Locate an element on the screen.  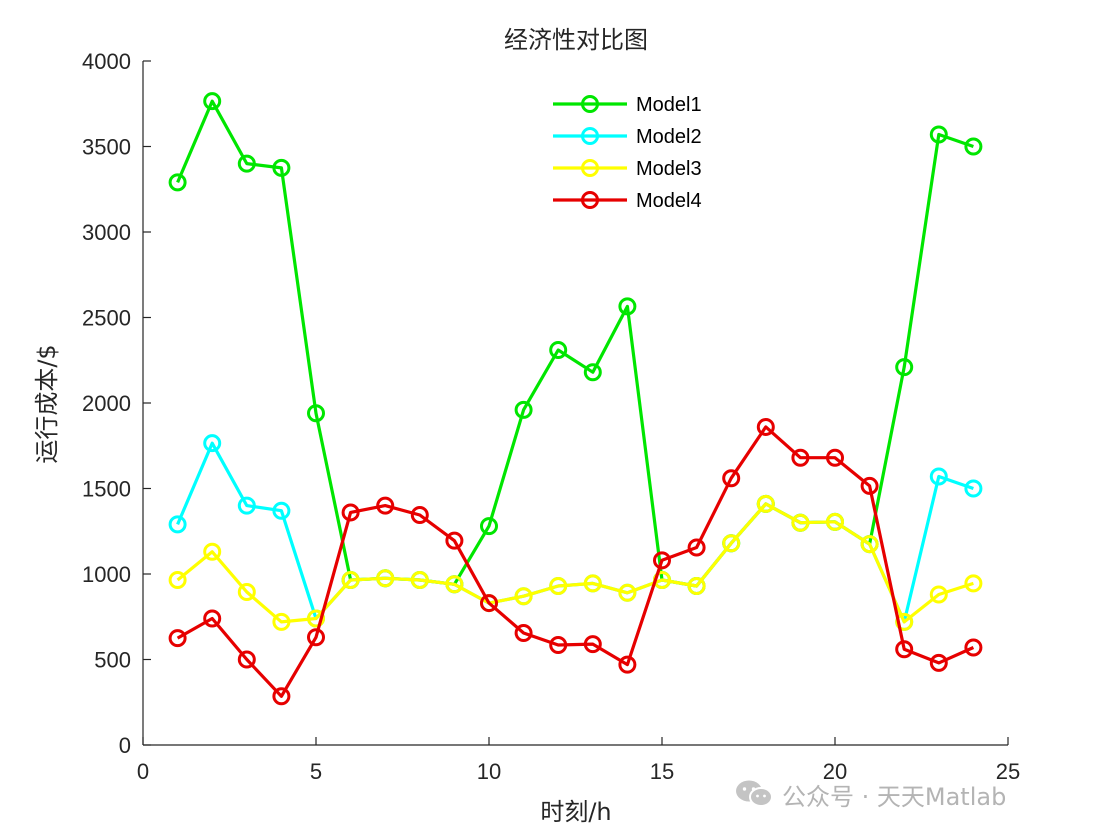
legend-label: Model3 is located at coordinates (669, 169).